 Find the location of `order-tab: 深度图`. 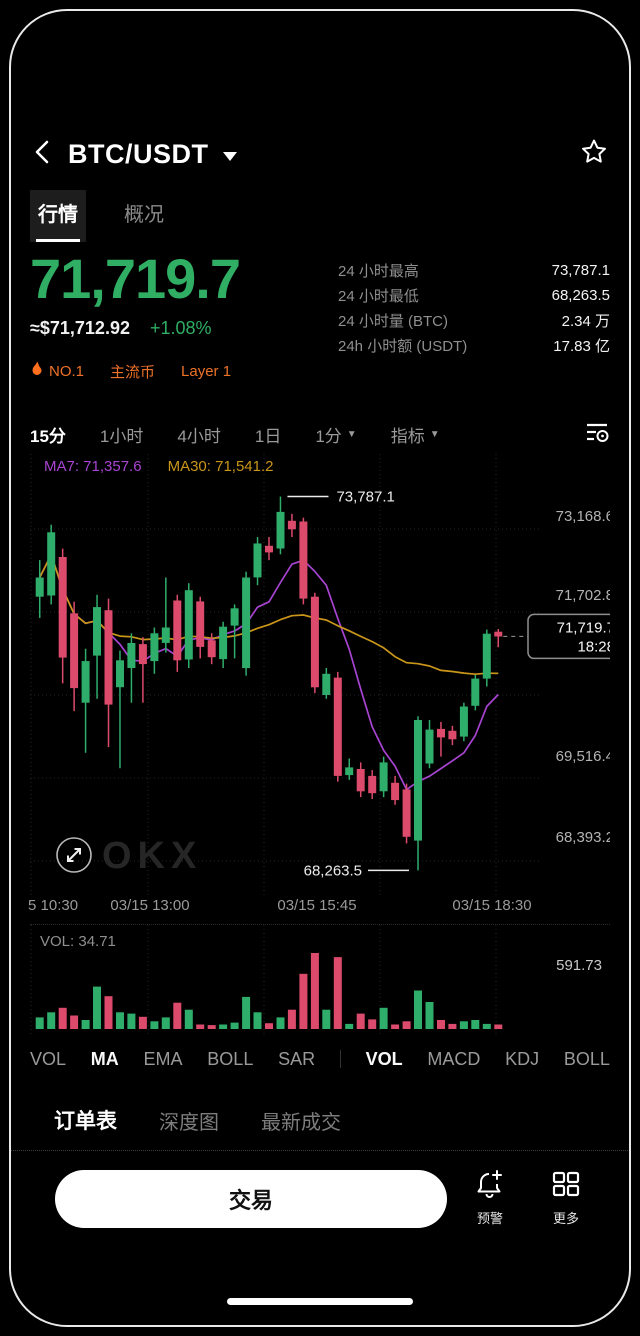

order-tab: 深度图 is located at coordinates (189, 1122).